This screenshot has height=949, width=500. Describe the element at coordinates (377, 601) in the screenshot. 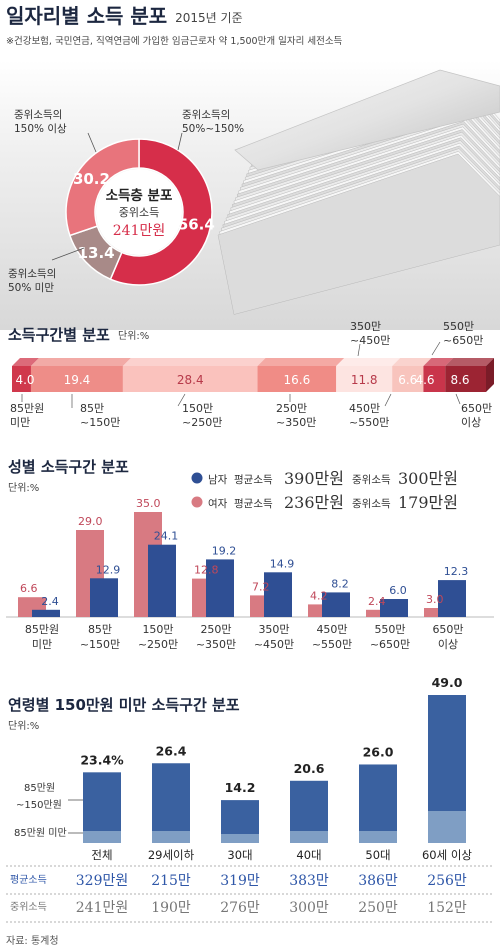

I see `gender-value-female: 2.4` at that location.